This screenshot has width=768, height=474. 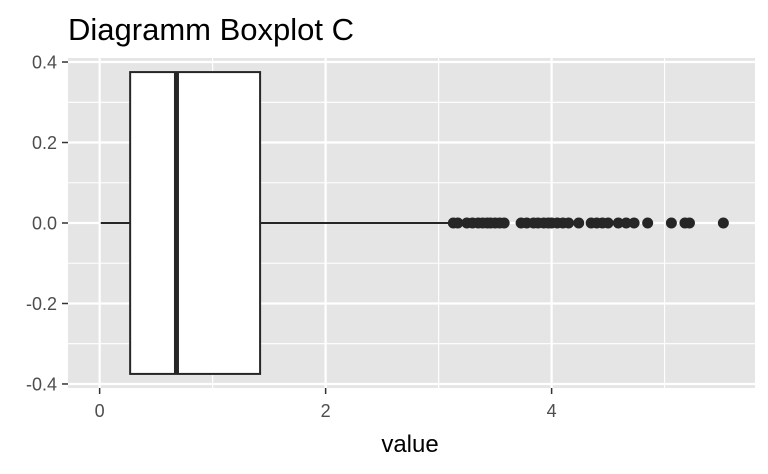 I want to click on x-tick-label-2: 4, so click(x=552, y=411).